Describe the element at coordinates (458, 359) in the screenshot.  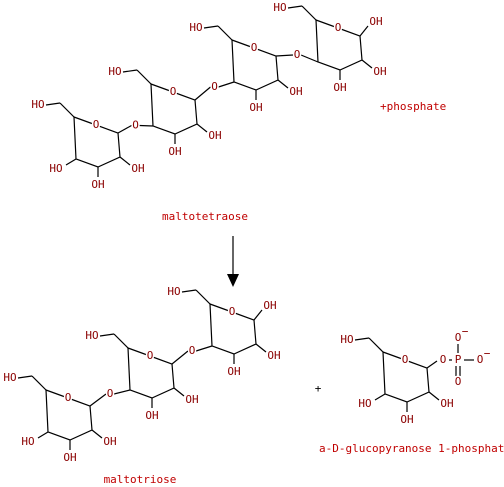
I see `atom-label: P` at that location.